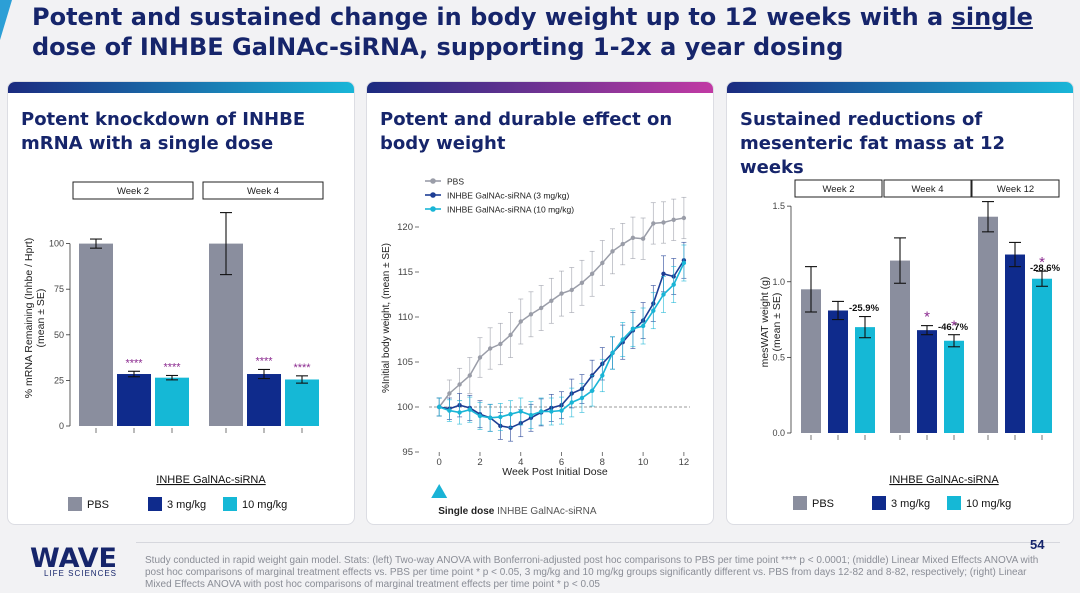 The image size is (1080, 593). Describe the element at coordinates (561, 462) in the screenshot. I see `x-tick-label: 6` at that location.